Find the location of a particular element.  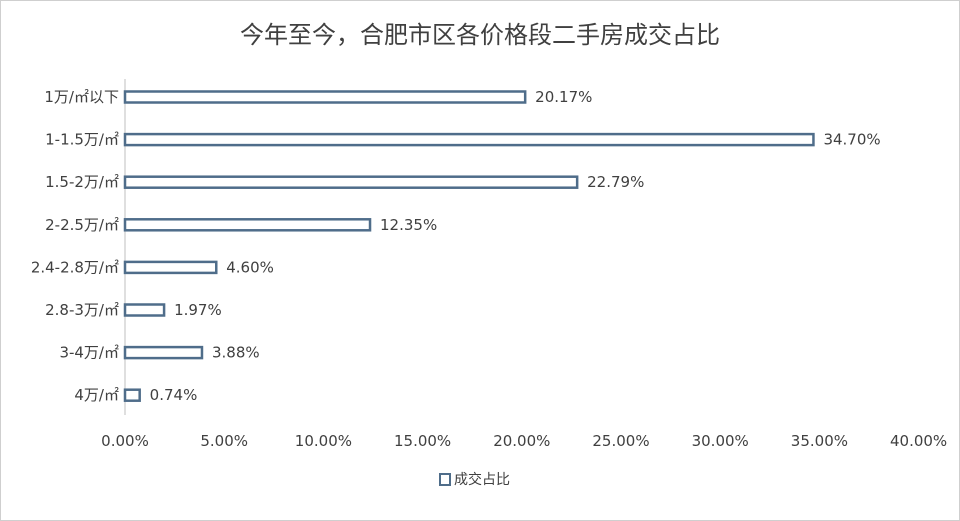

category-label: 2.8-3万/㎡ is located at coordinates (82, 310).